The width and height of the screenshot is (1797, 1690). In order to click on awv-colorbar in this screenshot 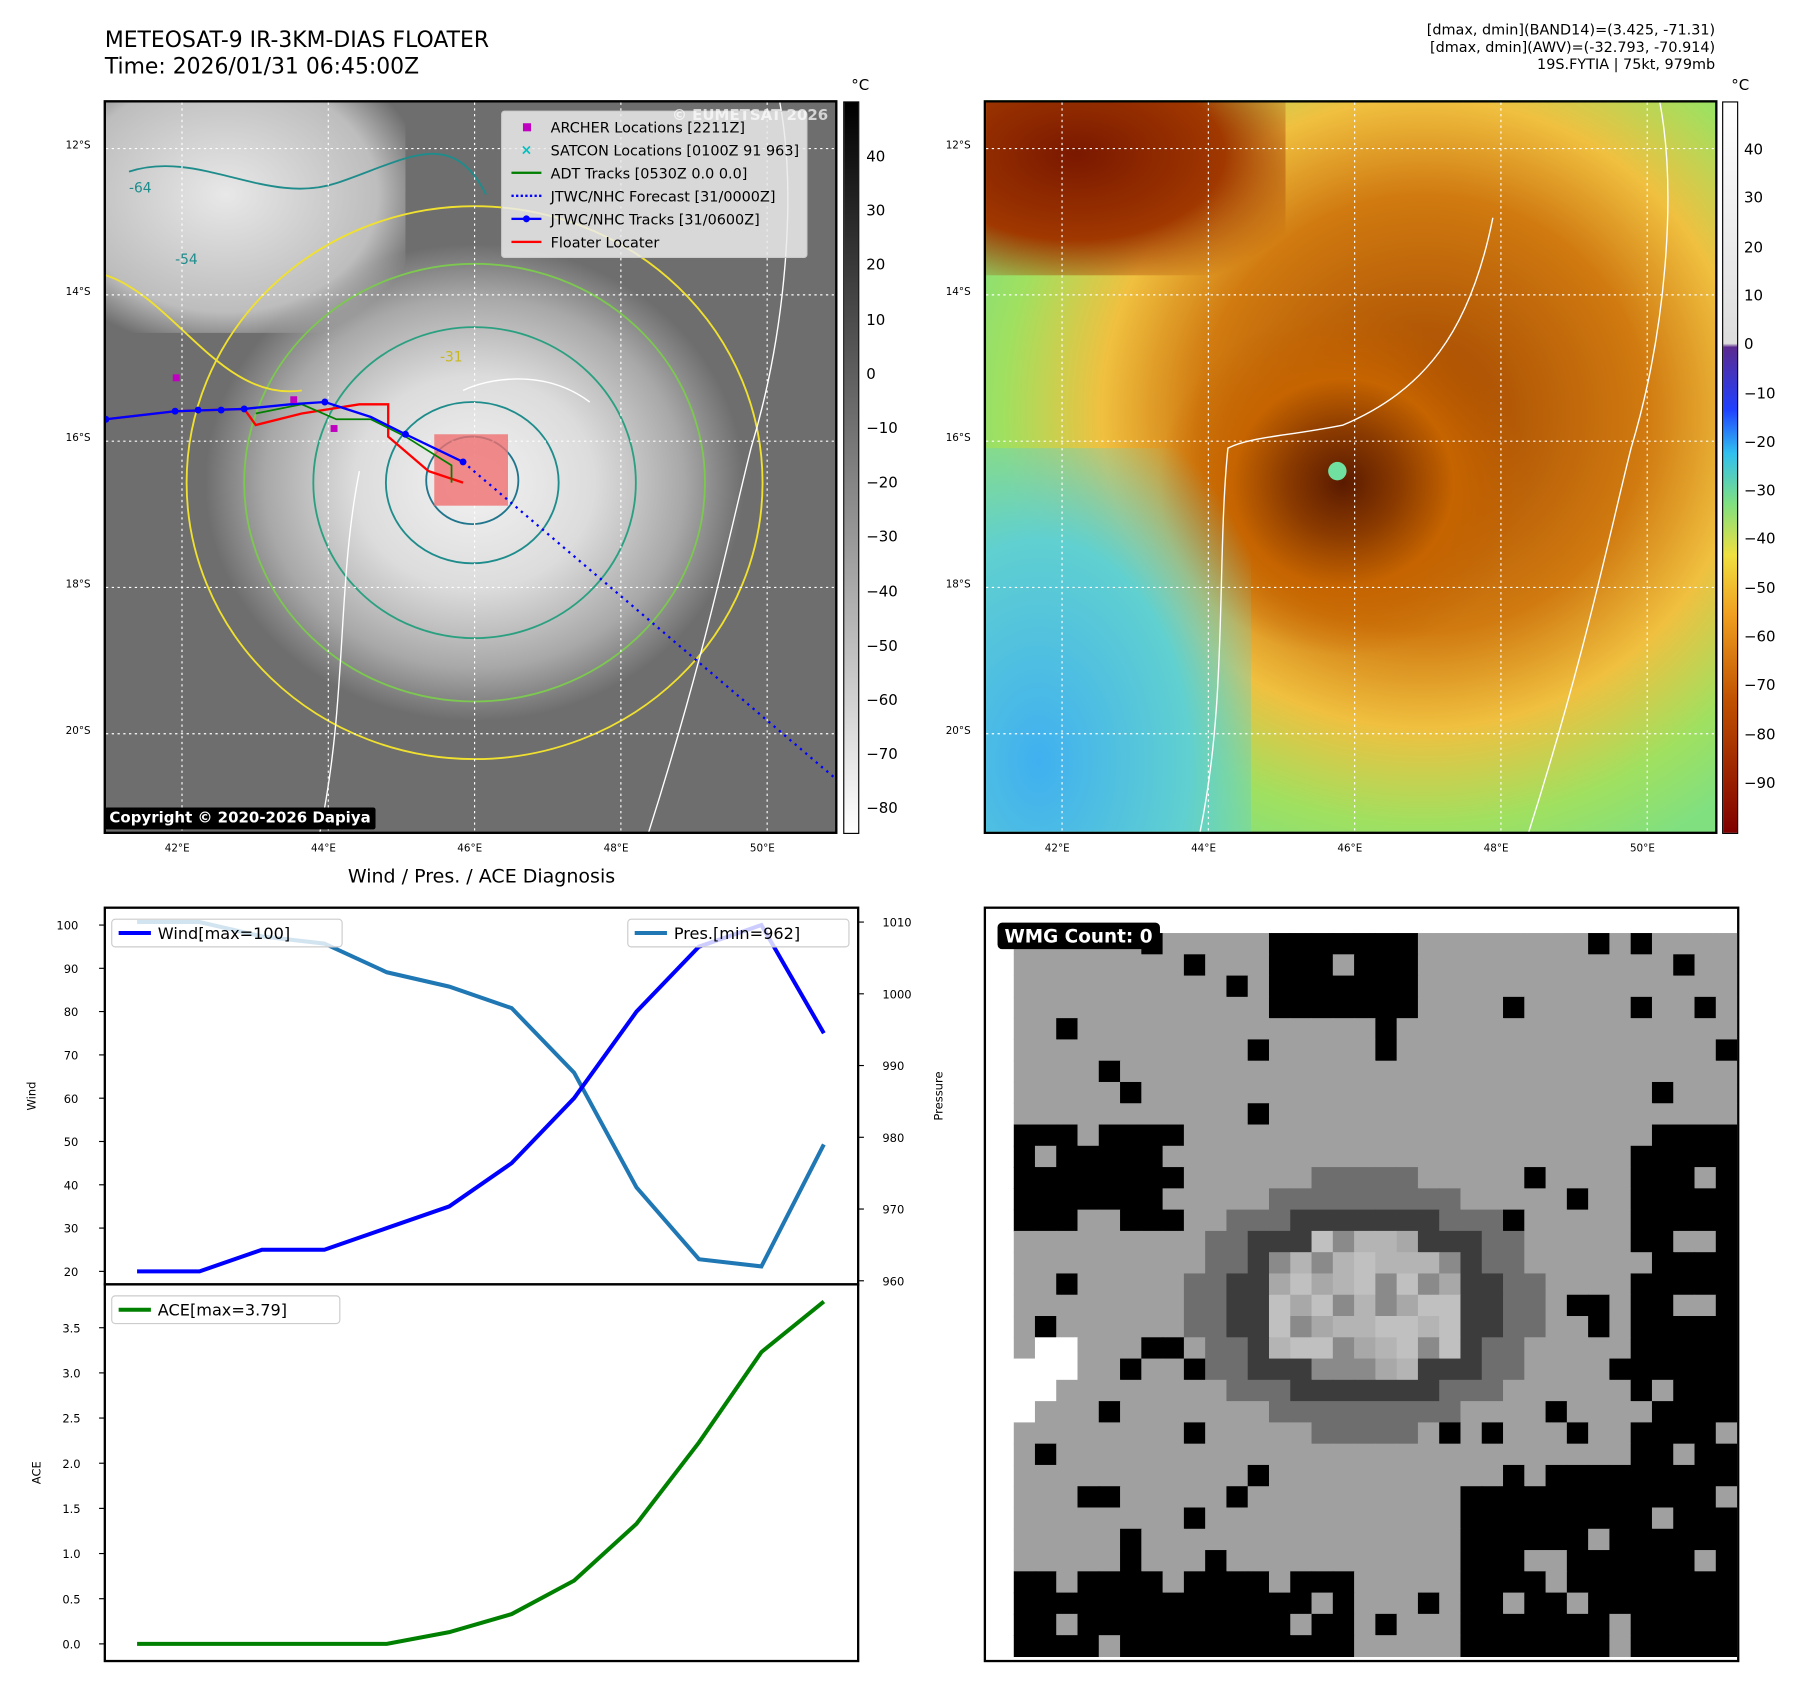, I will do `click(1730, 467)`.